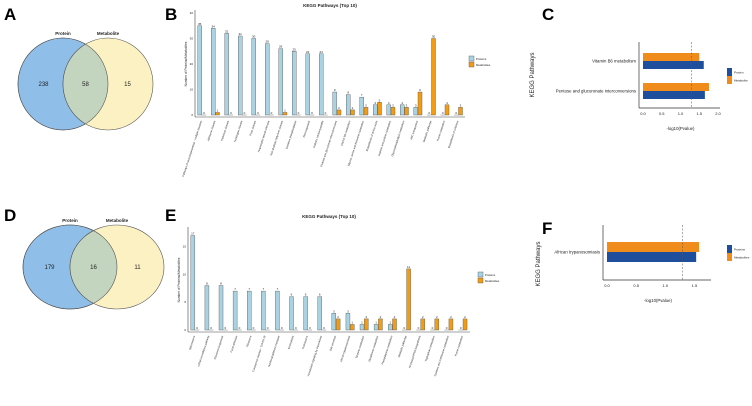 This screenshot has width=752, height=406. What do you see at coordinates (740, 250) in the screenshot?
I see `legend-label-protein: Proteins` at bounding box center [740, 250].